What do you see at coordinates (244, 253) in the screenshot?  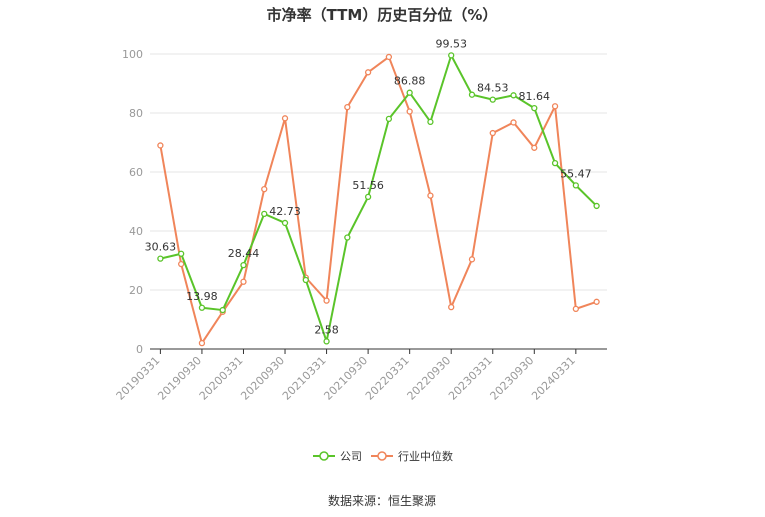 I see `data-label: 28.44` at bounding box center [244, 253].